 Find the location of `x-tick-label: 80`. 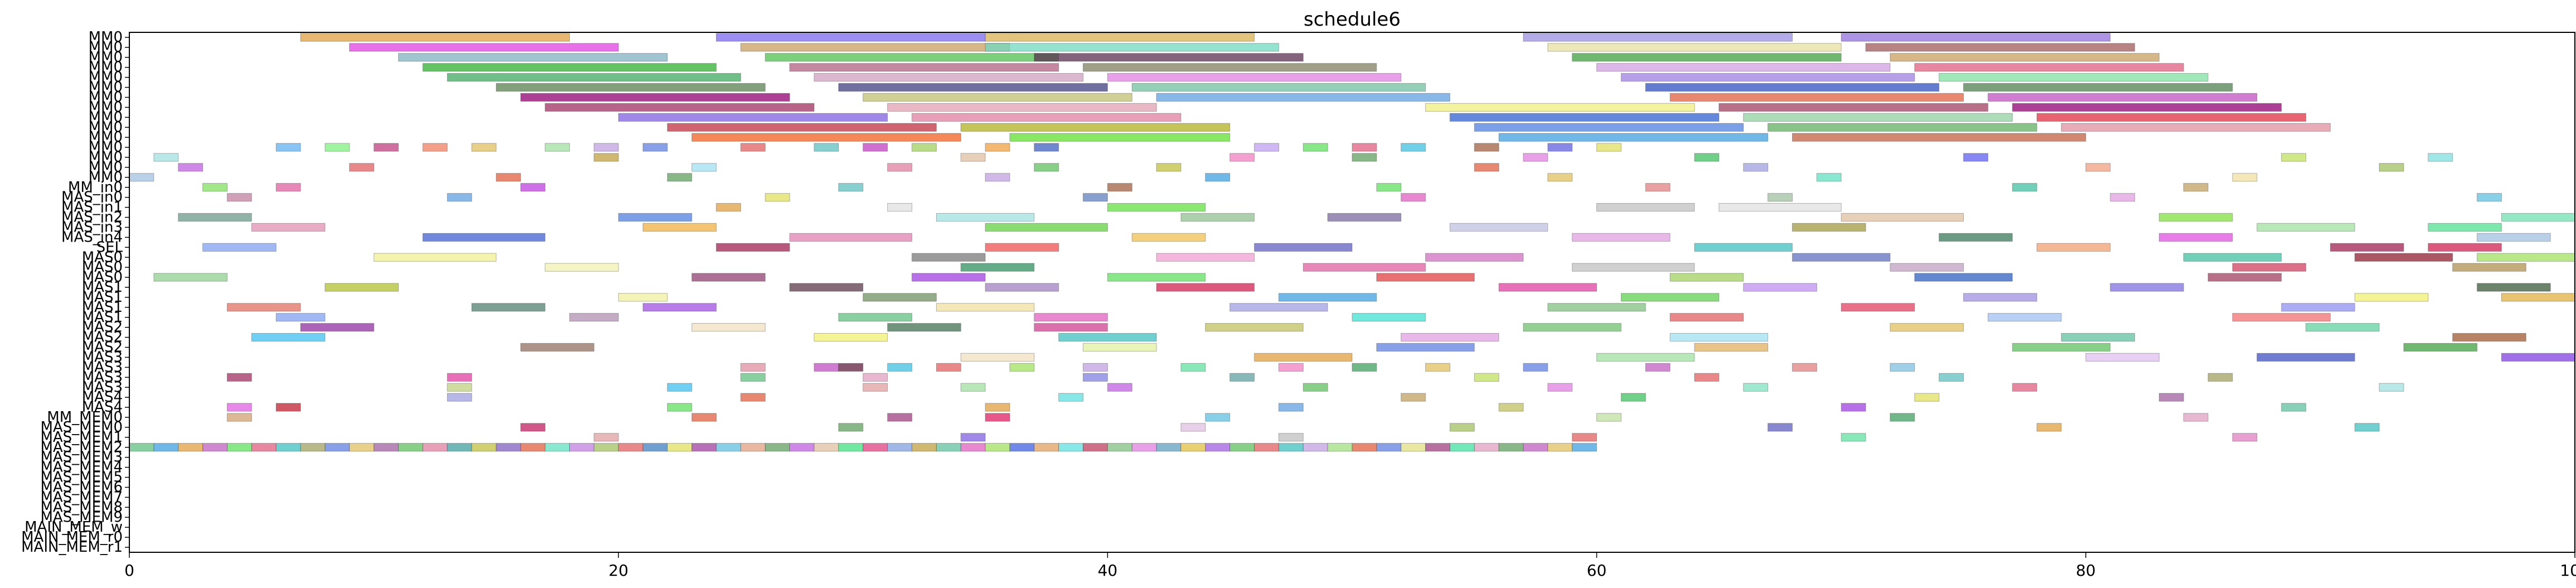

x-tick-label: 80 is located at coordinates (2086, 570).